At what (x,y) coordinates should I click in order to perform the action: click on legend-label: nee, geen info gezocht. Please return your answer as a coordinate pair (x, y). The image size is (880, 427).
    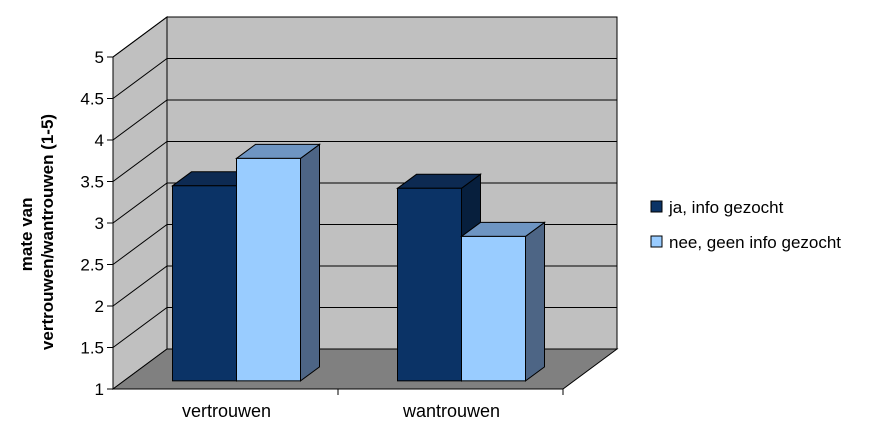
    Looking at the image, I should click on (755, 242).